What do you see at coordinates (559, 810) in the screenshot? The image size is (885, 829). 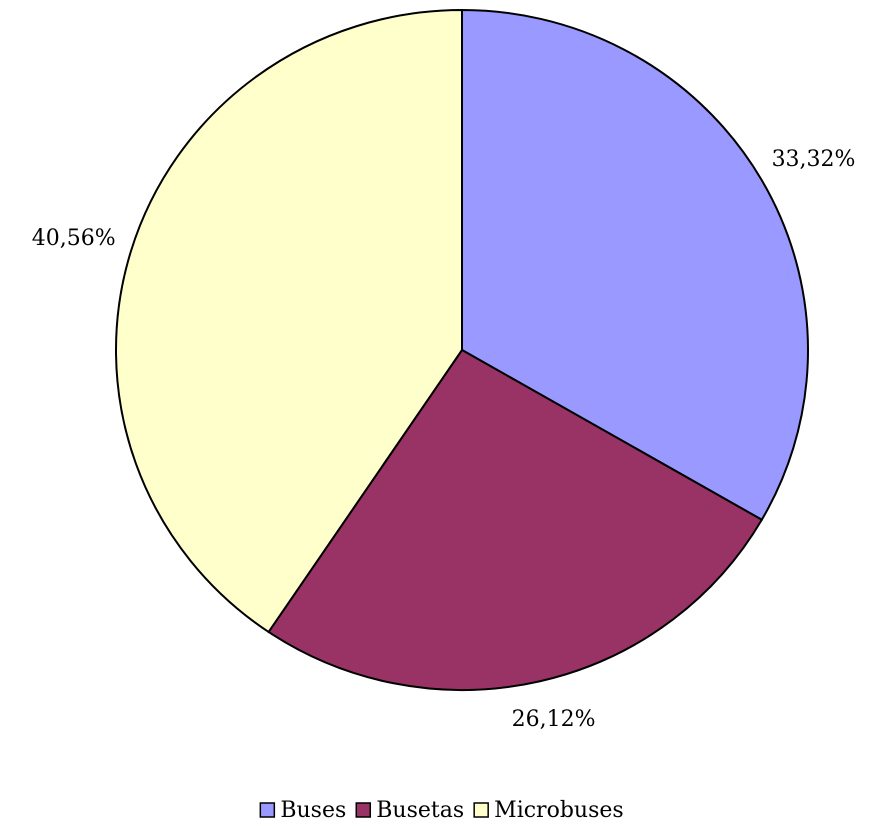 I see `legend-label: Microbuses` at bounding box center [559, 810].